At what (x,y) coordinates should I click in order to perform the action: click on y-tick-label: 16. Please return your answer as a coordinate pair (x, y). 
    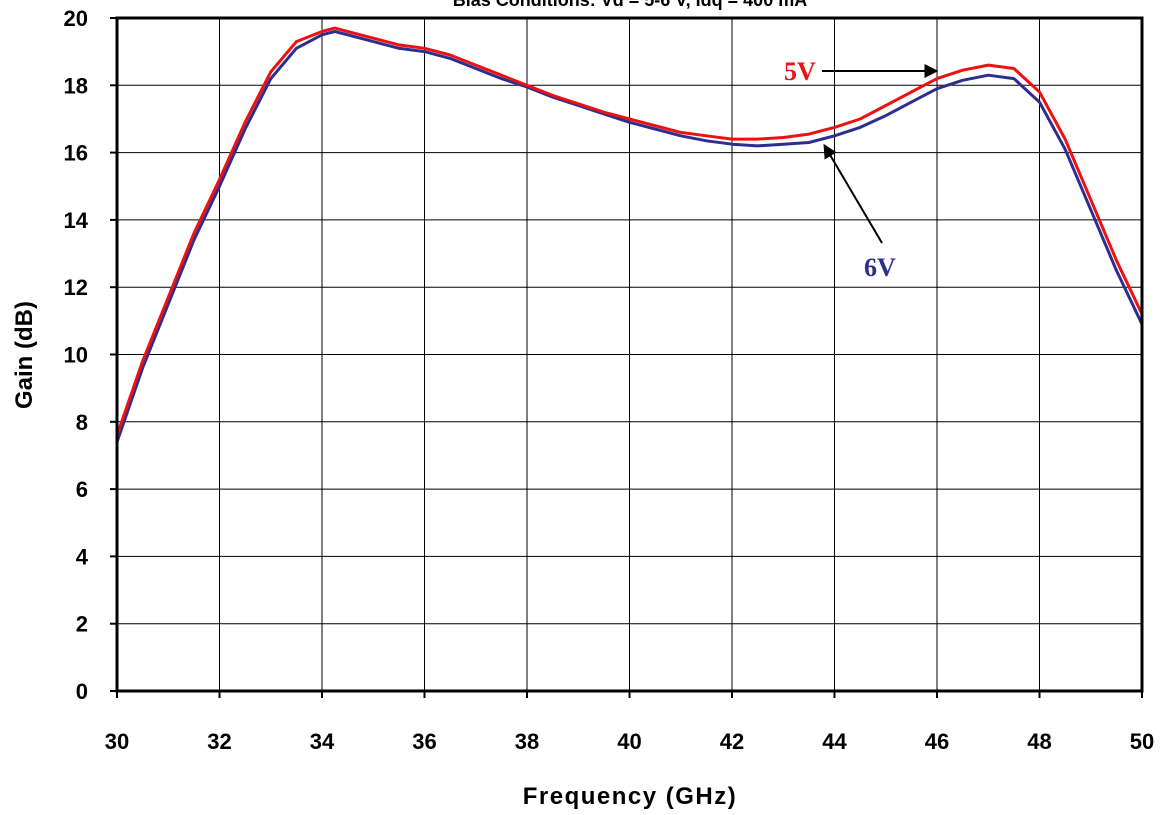
    Looking at the image, I should click on (76, 153).